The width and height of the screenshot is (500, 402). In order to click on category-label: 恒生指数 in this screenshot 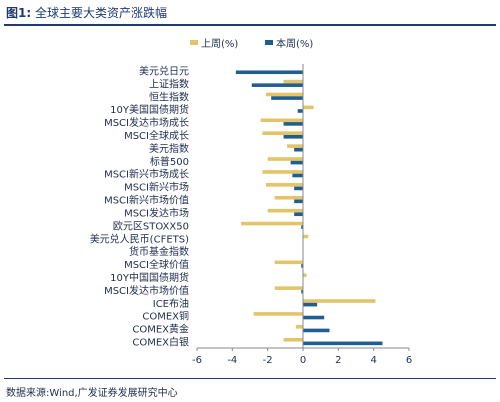, I will do `click(169, 96)`.